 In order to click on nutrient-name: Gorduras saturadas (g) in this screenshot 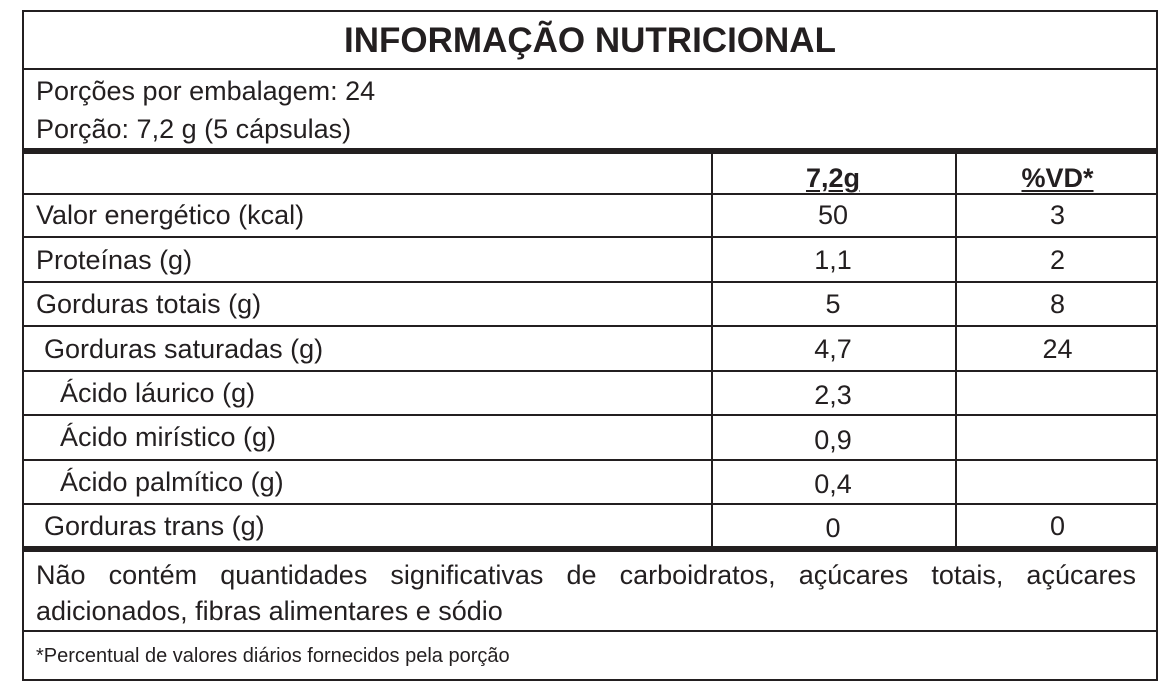, I will do `click(184, 349)`.